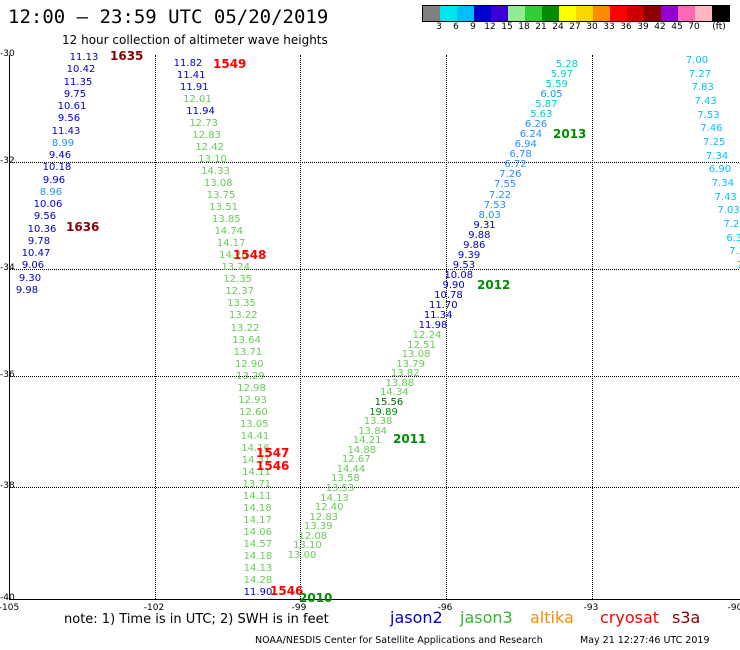 Image resolution: width=740 pixels, height=650 pixels. I want to click on wave-height-value: 6.90, so click(720, 170).